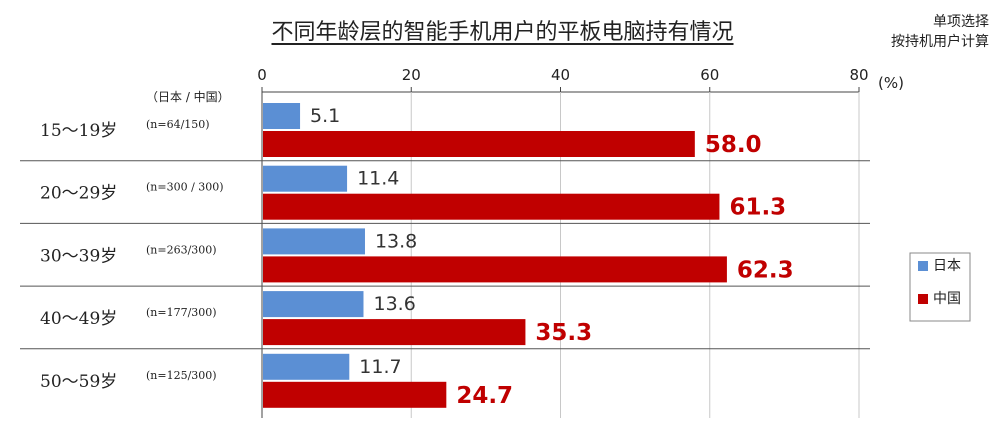  What do you see at coordinates (78, 194) in the screenshot?
I see `category-label-1: 20～29岁` at bounding box center [78, 194].